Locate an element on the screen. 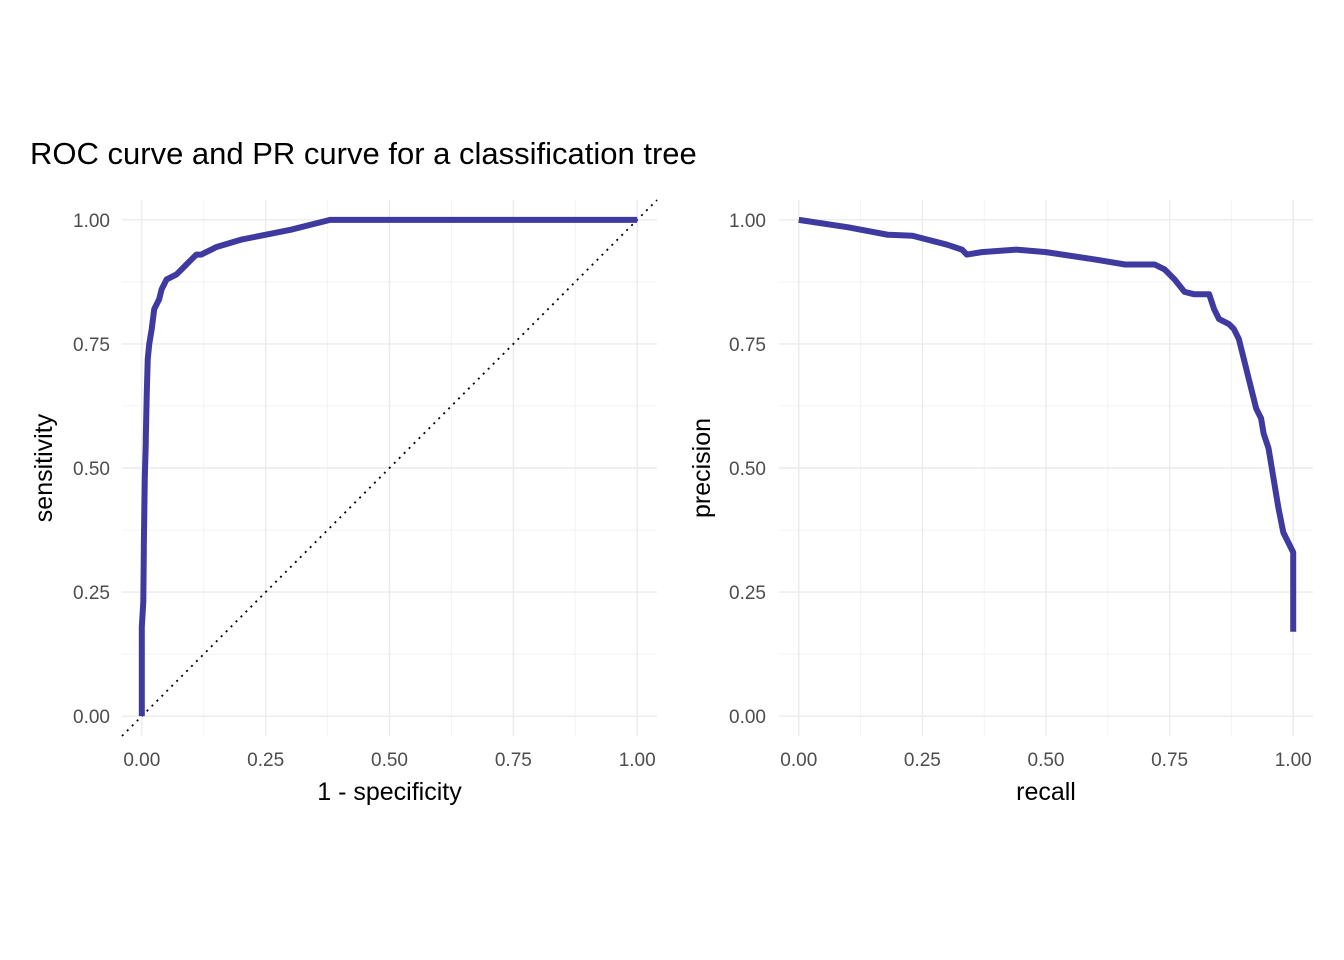  pr-y-ticks: 0.00 0.25 0.50 0.75 1.00 is located at coordinates (747, 469).